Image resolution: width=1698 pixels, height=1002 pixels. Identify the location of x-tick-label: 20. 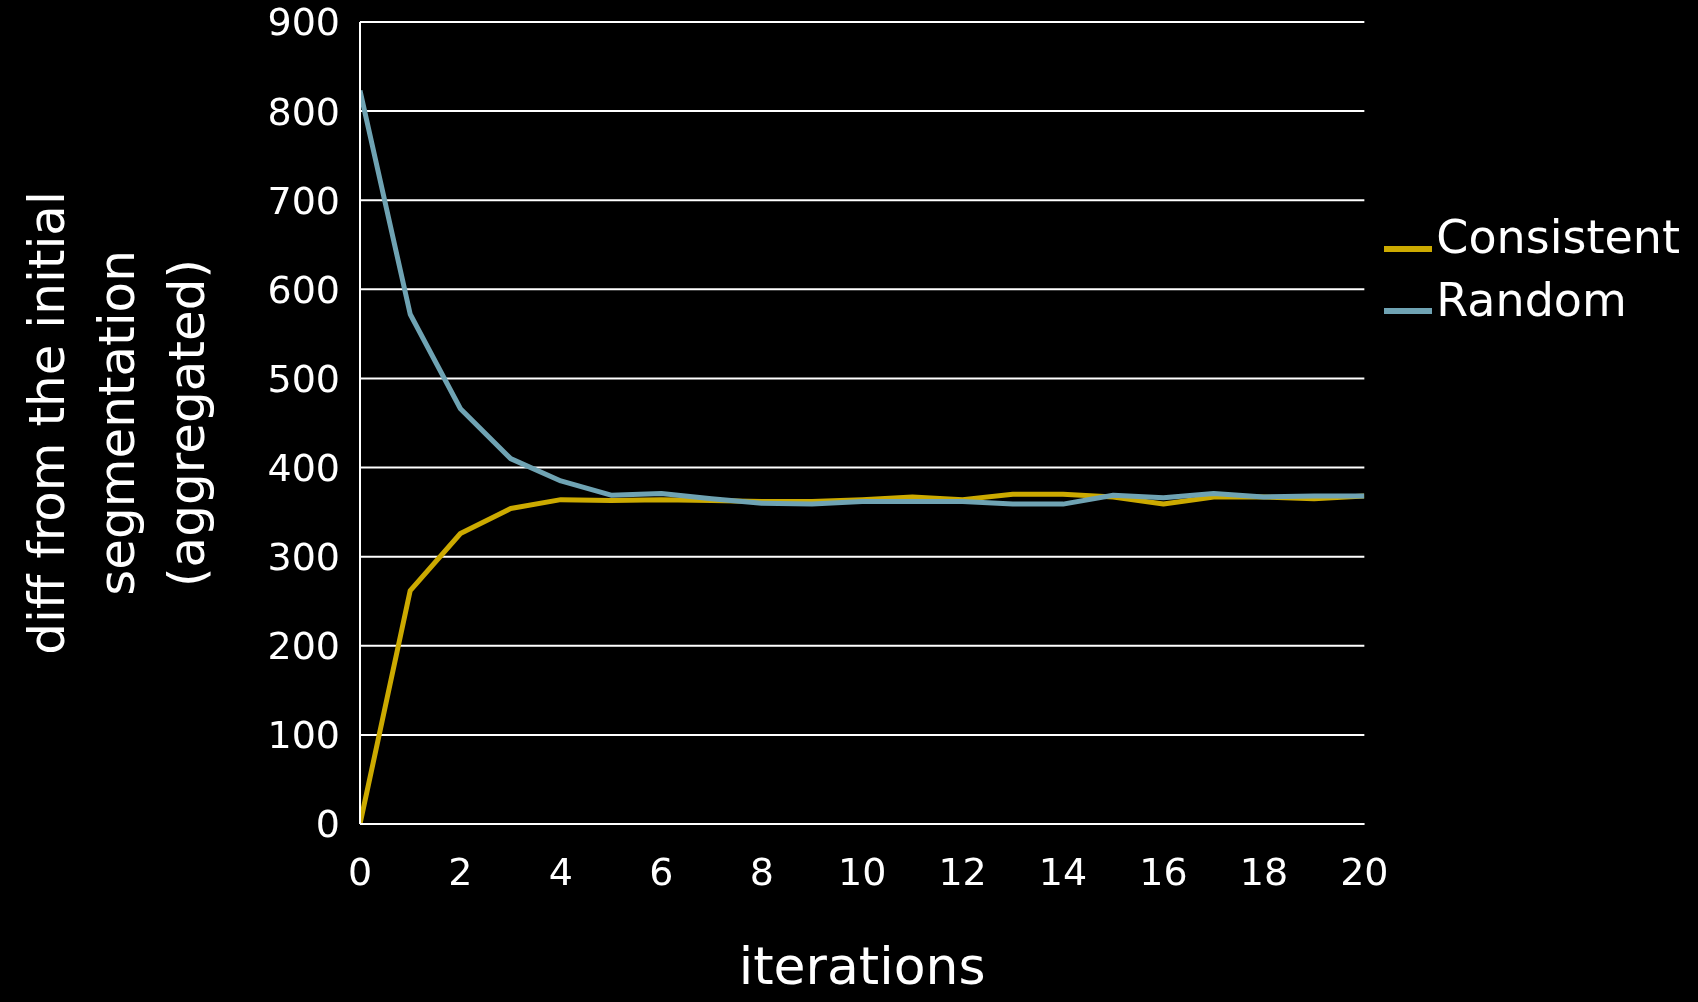
(1364, 871).